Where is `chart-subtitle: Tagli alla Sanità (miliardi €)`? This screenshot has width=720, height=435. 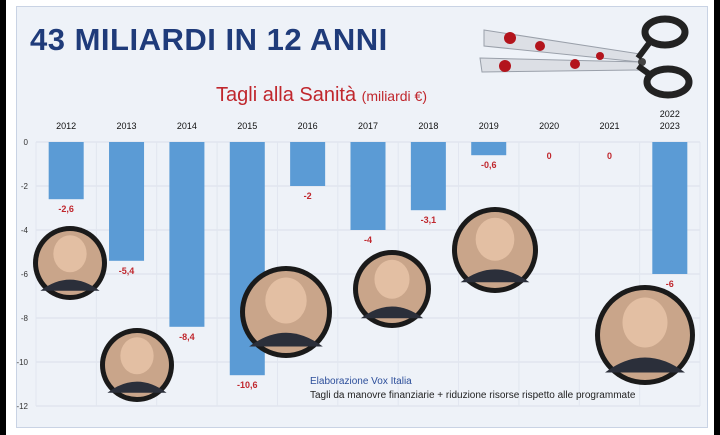 chart-subtitle: Tagli alla Sanità (miliardi €) is located at coordinates (321, 95).